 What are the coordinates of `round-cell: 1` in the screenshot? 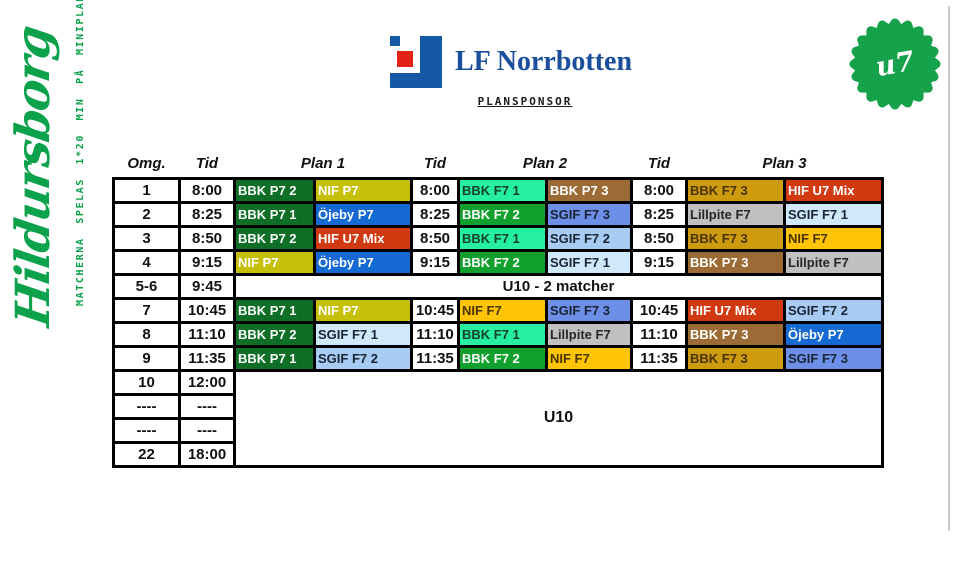 It's located at (146, 190).